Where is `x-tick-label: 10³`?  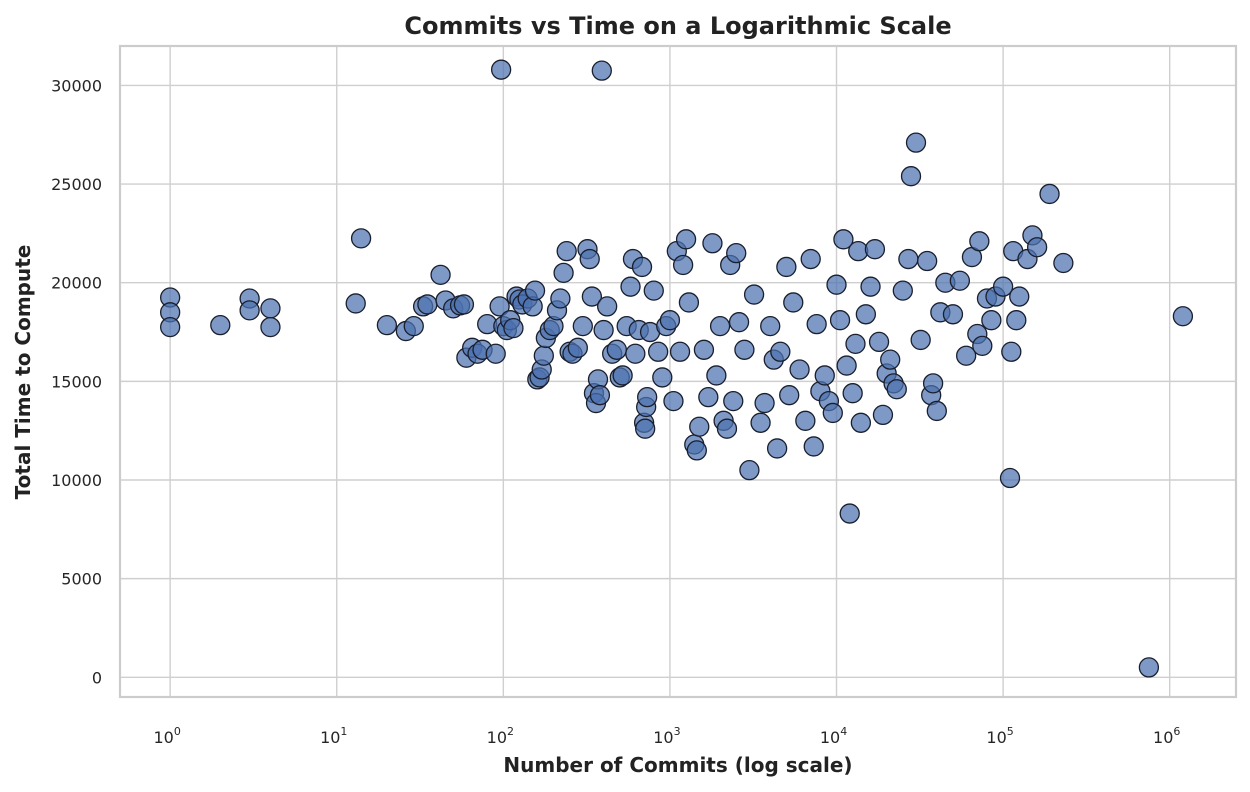 x-tick-label: 10³ is located at coordinates (666, 736).